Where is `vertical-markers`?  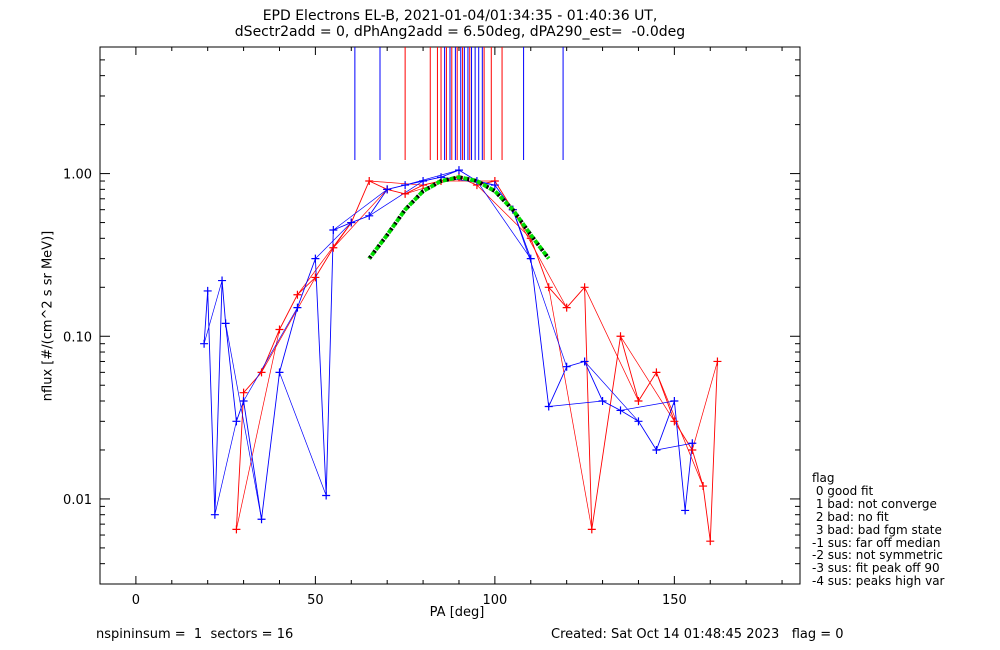
vertical-markers is located at coordinates (459, 103).